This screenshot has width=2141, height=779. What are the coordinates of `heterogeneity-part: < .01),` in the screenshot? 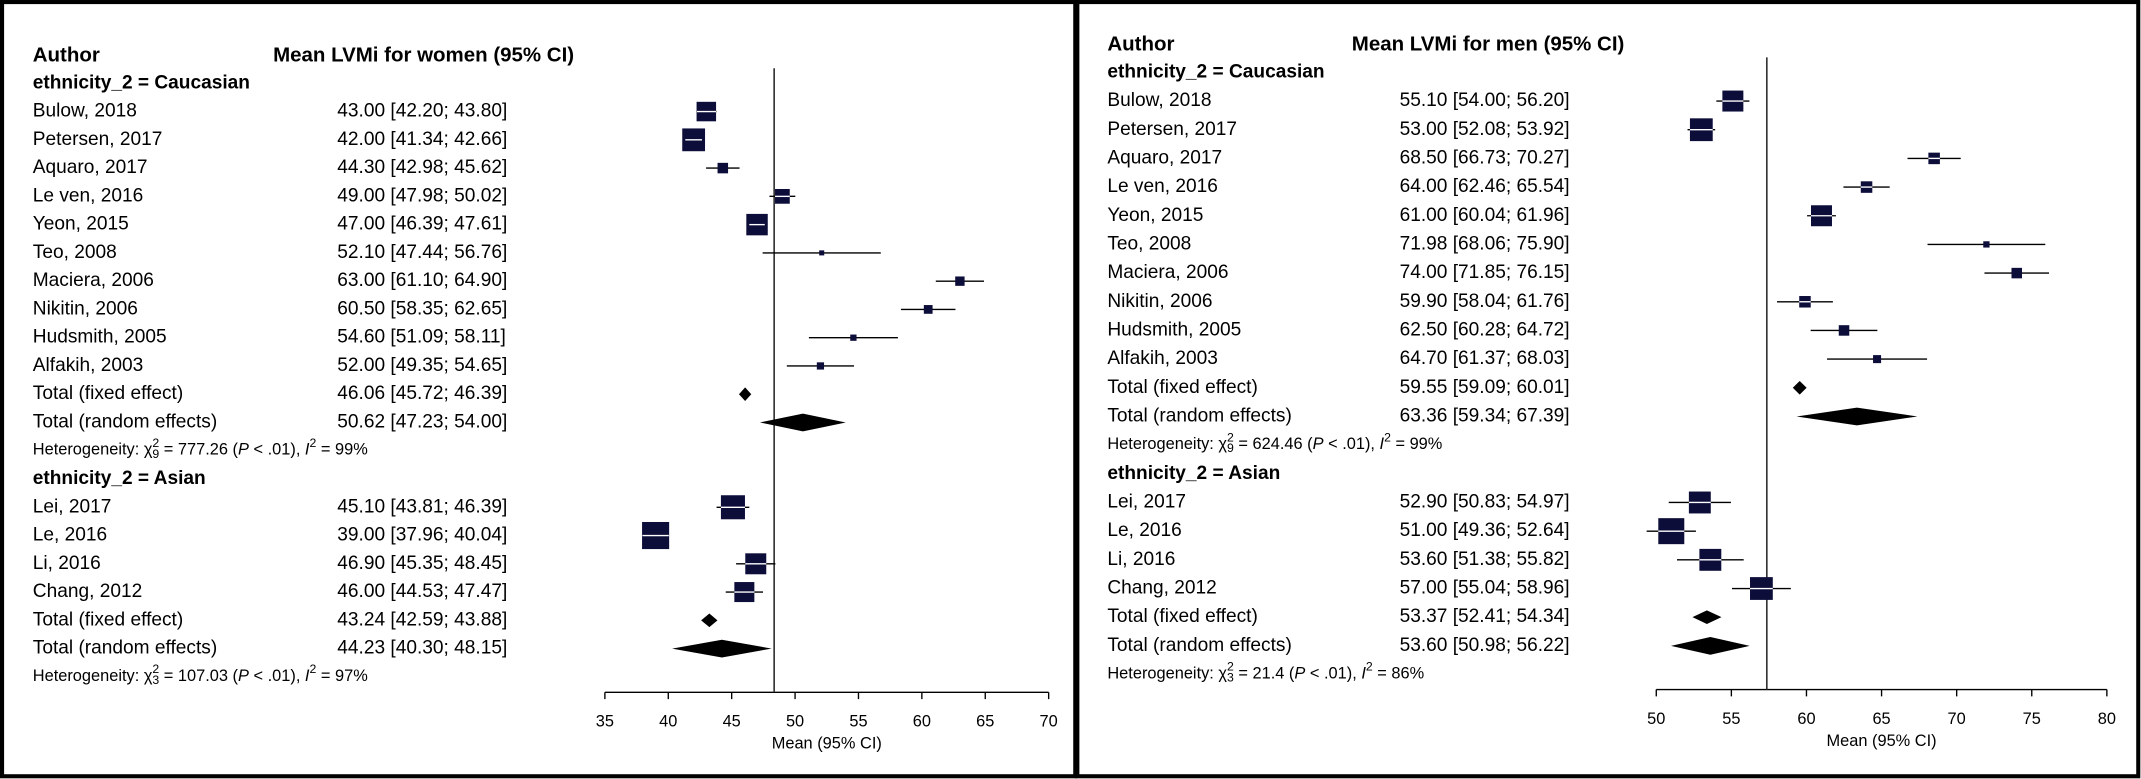 It's located at (1352, 444).